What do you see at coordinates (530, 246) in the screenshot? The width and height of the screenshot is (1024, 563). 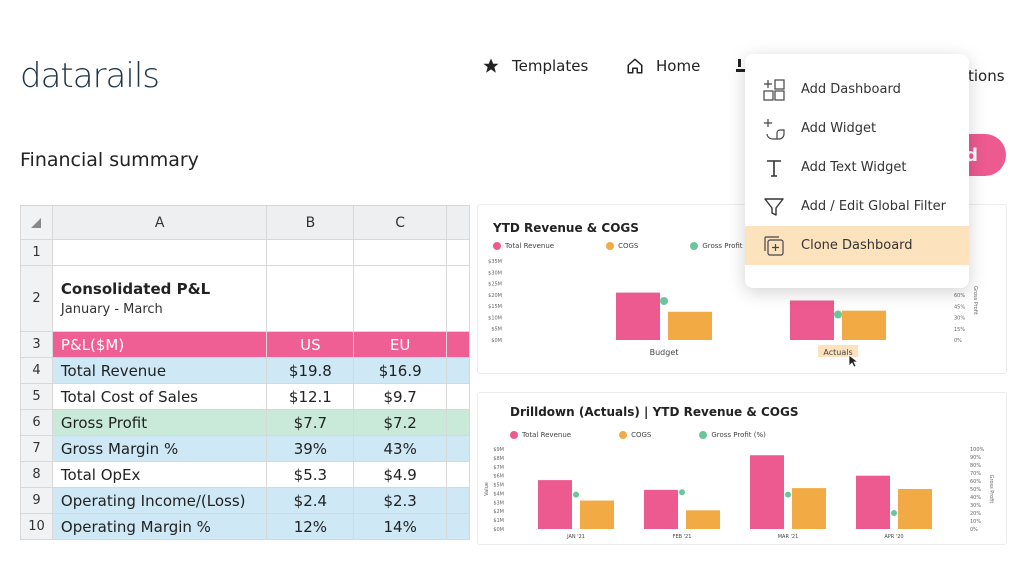 I see `legend-label: Total Revenue` at bounding box center [530, 246].